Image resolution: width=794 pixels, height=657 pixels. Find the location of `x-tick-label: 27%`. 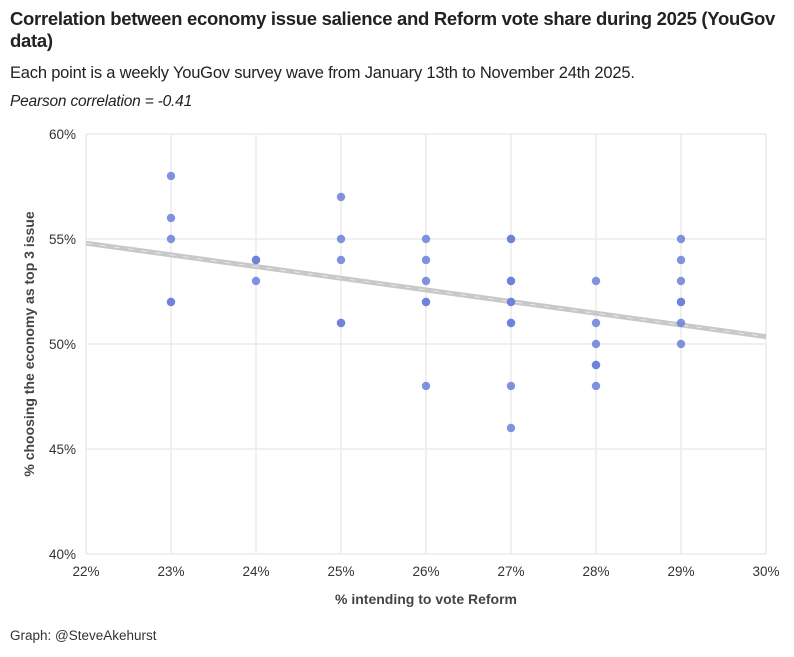

x-tick-label: 27% is located at coordinates (510, 571).